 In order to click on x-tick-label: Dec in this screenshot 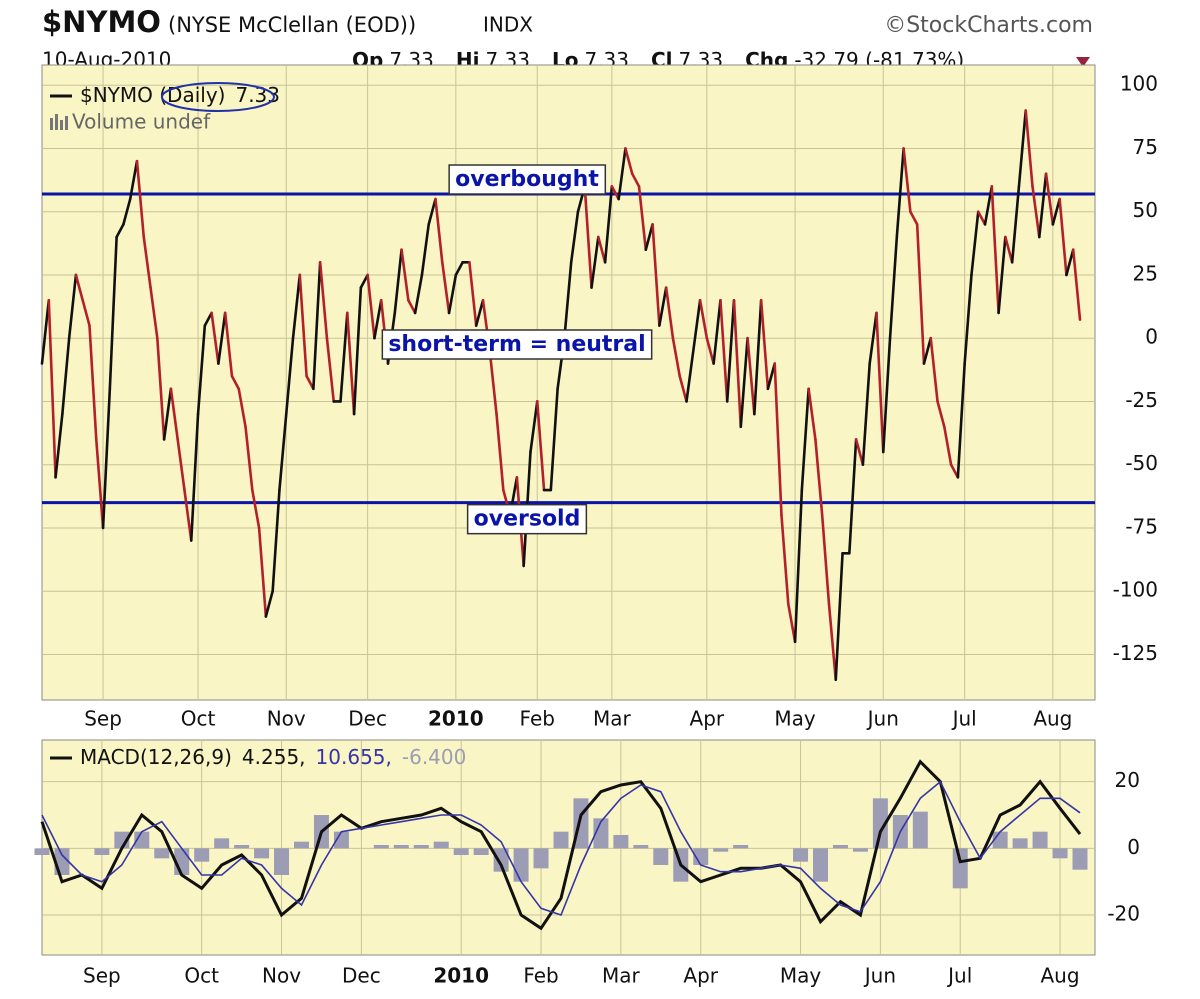, I will do `click(367, 719)`.